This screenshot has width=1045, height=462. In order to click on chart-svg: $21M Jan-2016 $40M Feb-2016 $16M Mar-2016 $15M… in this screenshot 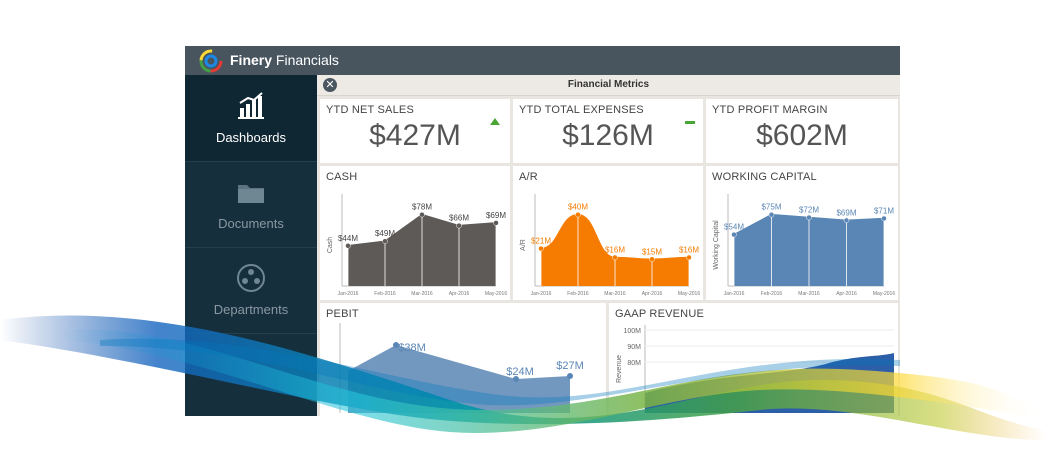, I will do `click(610, 245)`.